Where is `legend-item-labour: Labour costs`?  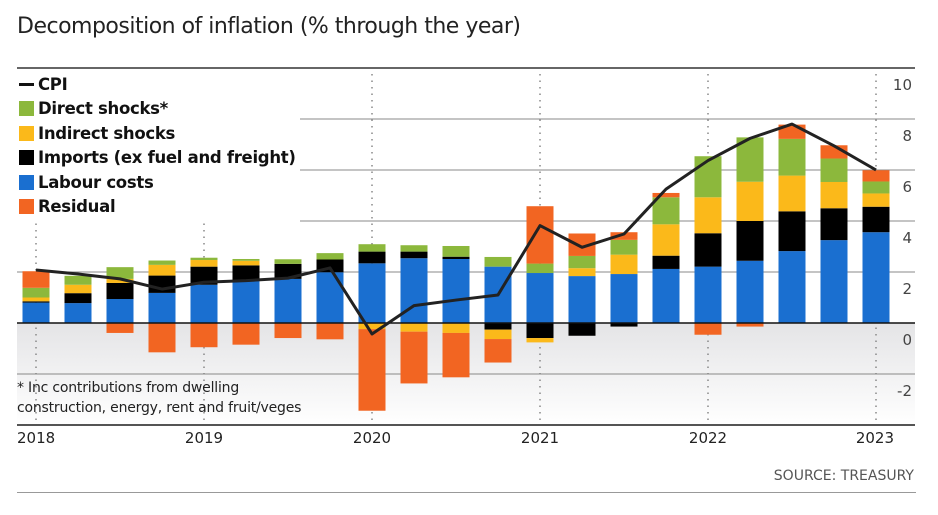 legend-item-labour: Labour costs is located at coordinates (157, 182).